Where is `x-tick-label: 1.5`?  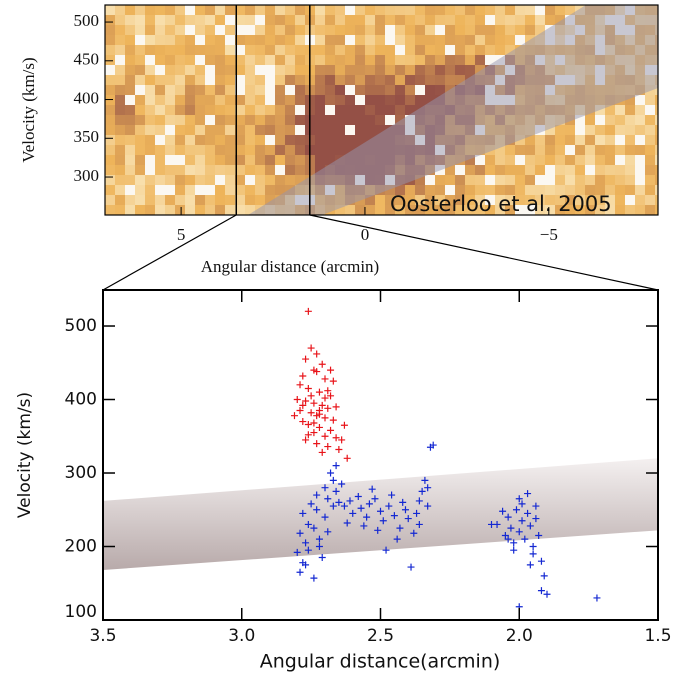
x-tick-label: 1.5 is located at coordinates (657, 636).